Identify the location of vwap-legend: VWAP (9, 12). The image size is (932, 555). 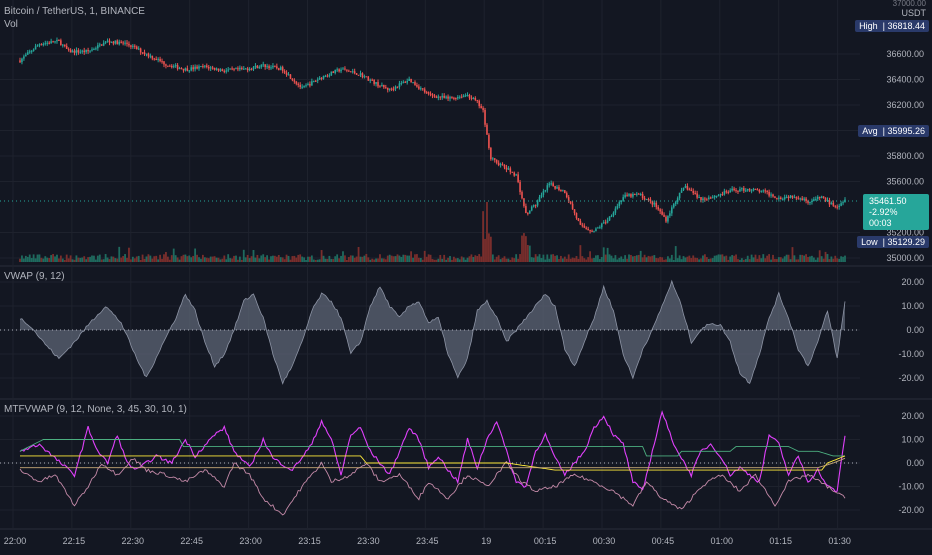
(34, 276).